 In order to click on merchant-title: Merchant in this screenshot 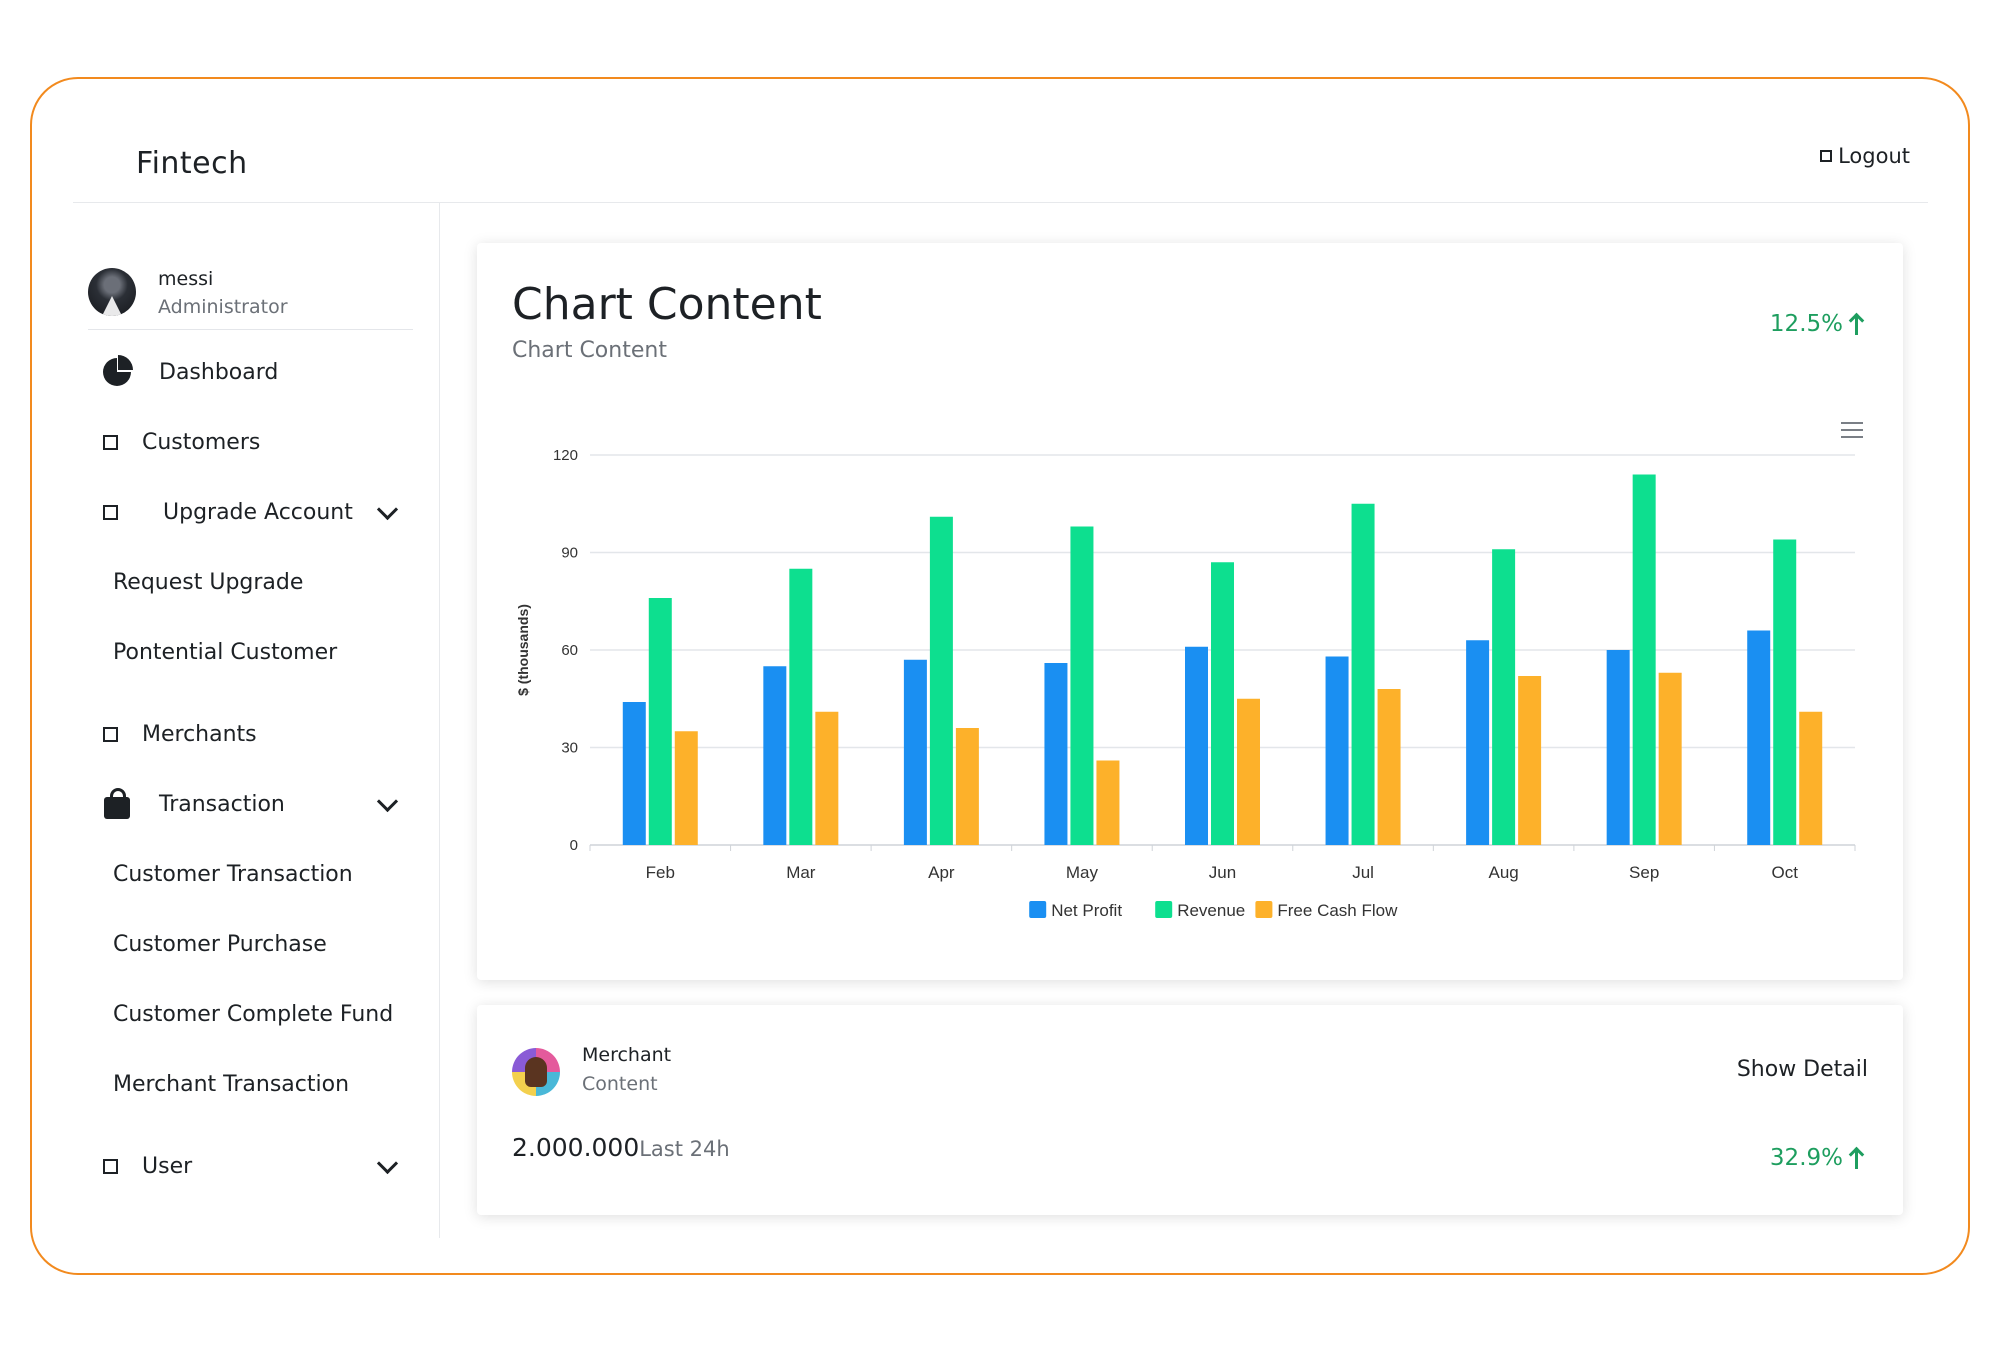, I will do `click(627, 1055)`.